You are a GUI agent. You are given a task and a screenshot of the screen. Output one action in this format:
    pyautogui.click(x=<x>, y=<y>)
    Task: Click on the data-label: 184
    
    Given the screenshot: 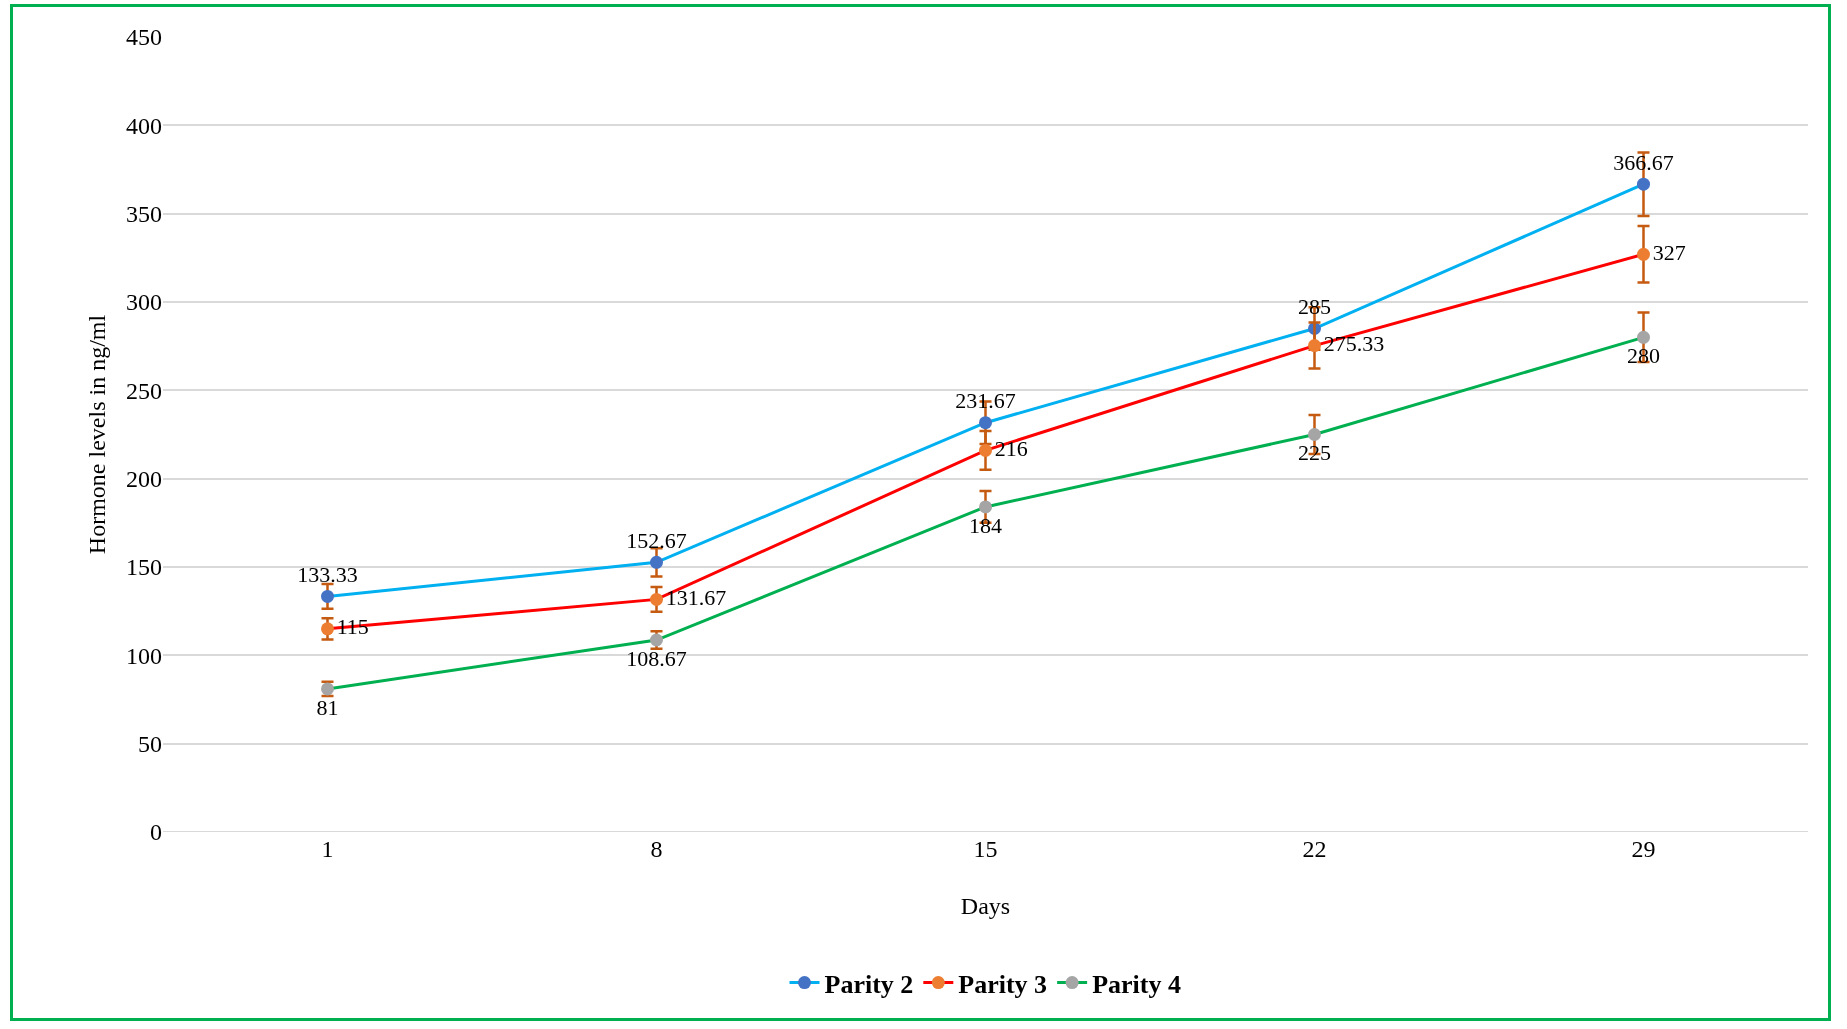 What is the action you would take?
    pyautogui.click(x=985, y=525)
    